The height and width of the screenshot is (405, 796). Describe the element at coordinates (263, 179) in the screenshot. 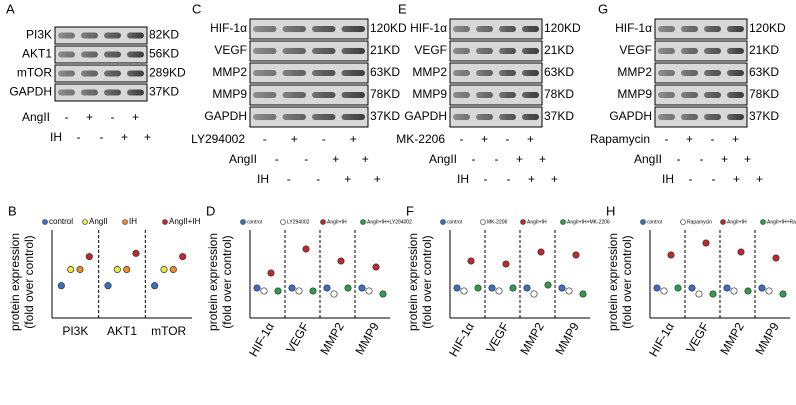

I see `treatment-name: IH` at that location.